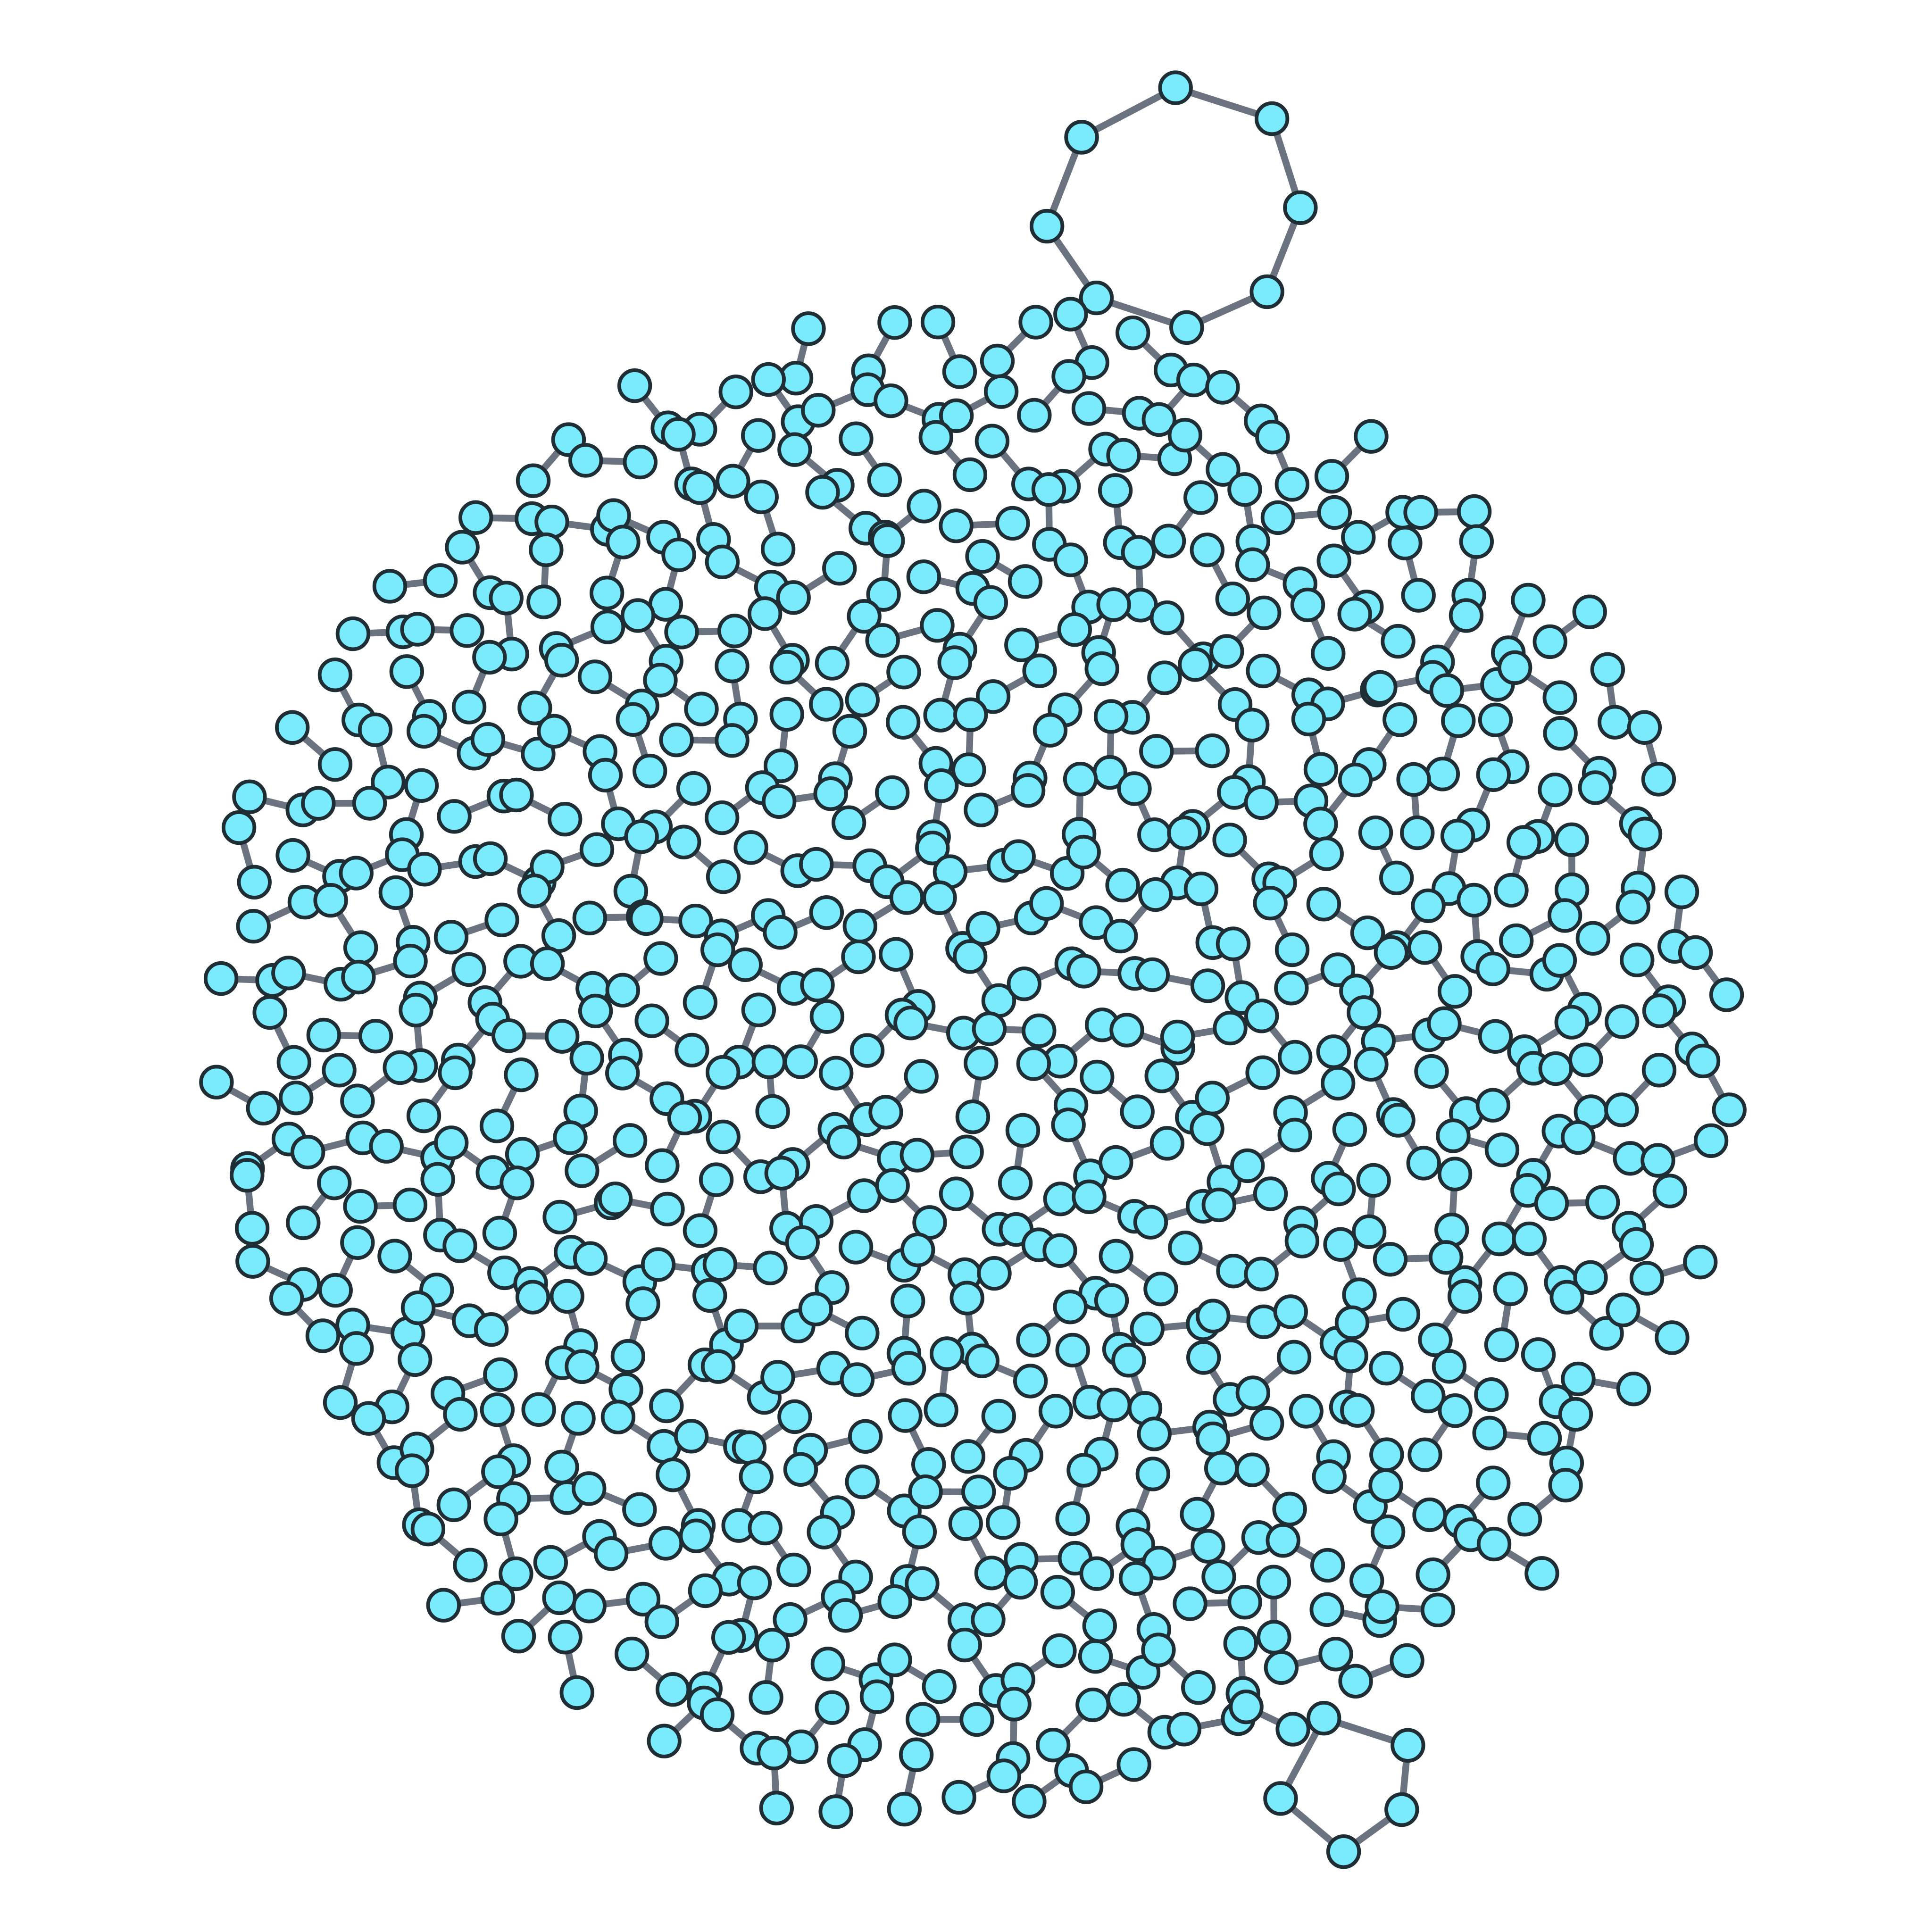 This screenshot has width=1932, height=1932. What do you see at coordinates (1128, 113) in the screenshot?
I see `cycle-9-edge` at bounding box center [1128, 113].